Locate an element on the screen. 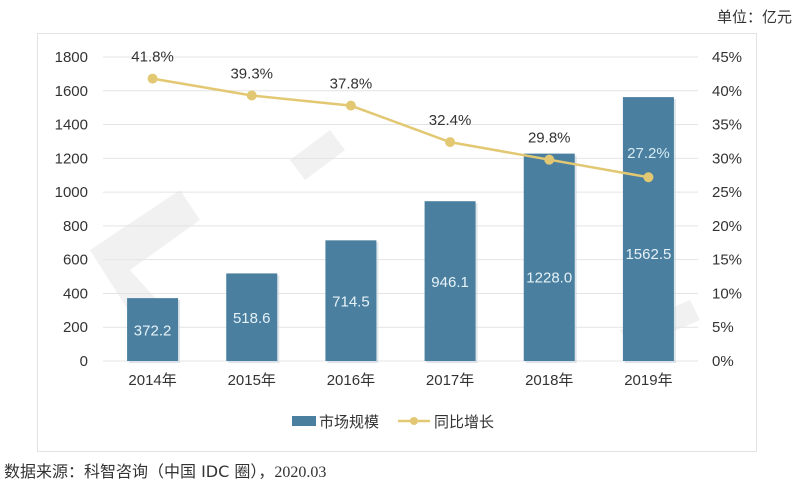 The image size is (800, 492). legend-bar-swatch is located at coordinates (304, 421).